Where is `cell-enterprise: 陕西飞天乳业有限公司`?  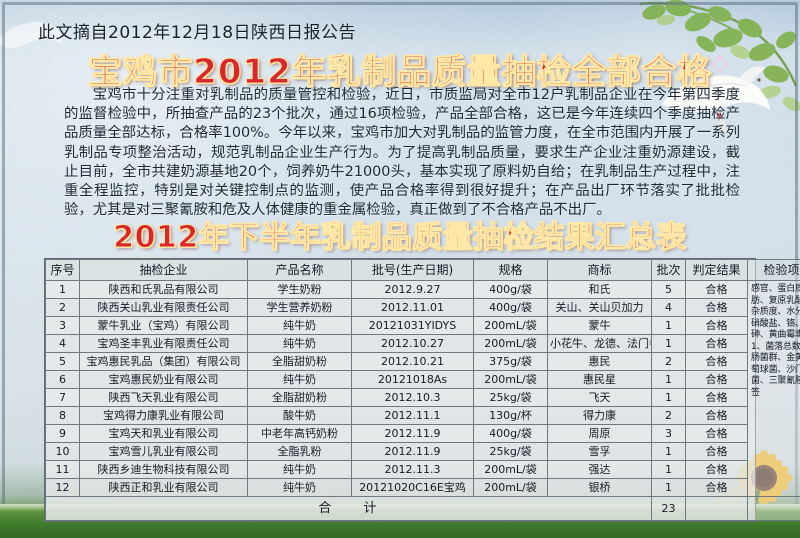
cell-enterprise: 陕西飞天乳业有限公司 is located at coordinates (163, 397).